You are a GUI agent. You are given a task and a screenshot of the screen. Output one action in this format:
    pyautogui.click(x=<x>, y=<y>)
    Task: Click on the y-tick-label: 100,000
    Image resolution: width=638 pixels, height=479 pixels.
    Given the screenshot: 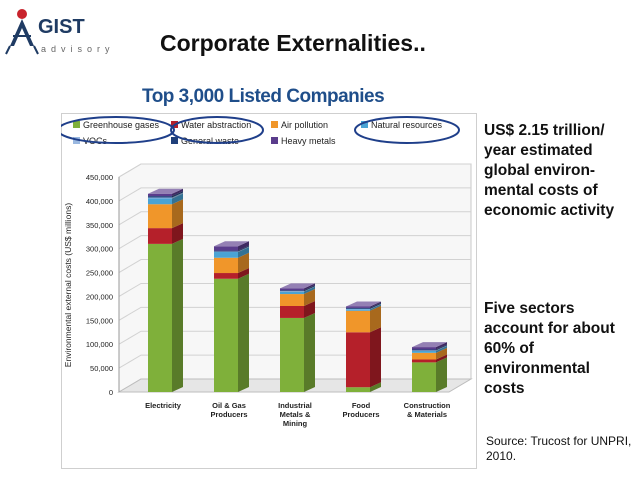 What is the action you would take?
    pyautogui.click(x=99, y=344)
    